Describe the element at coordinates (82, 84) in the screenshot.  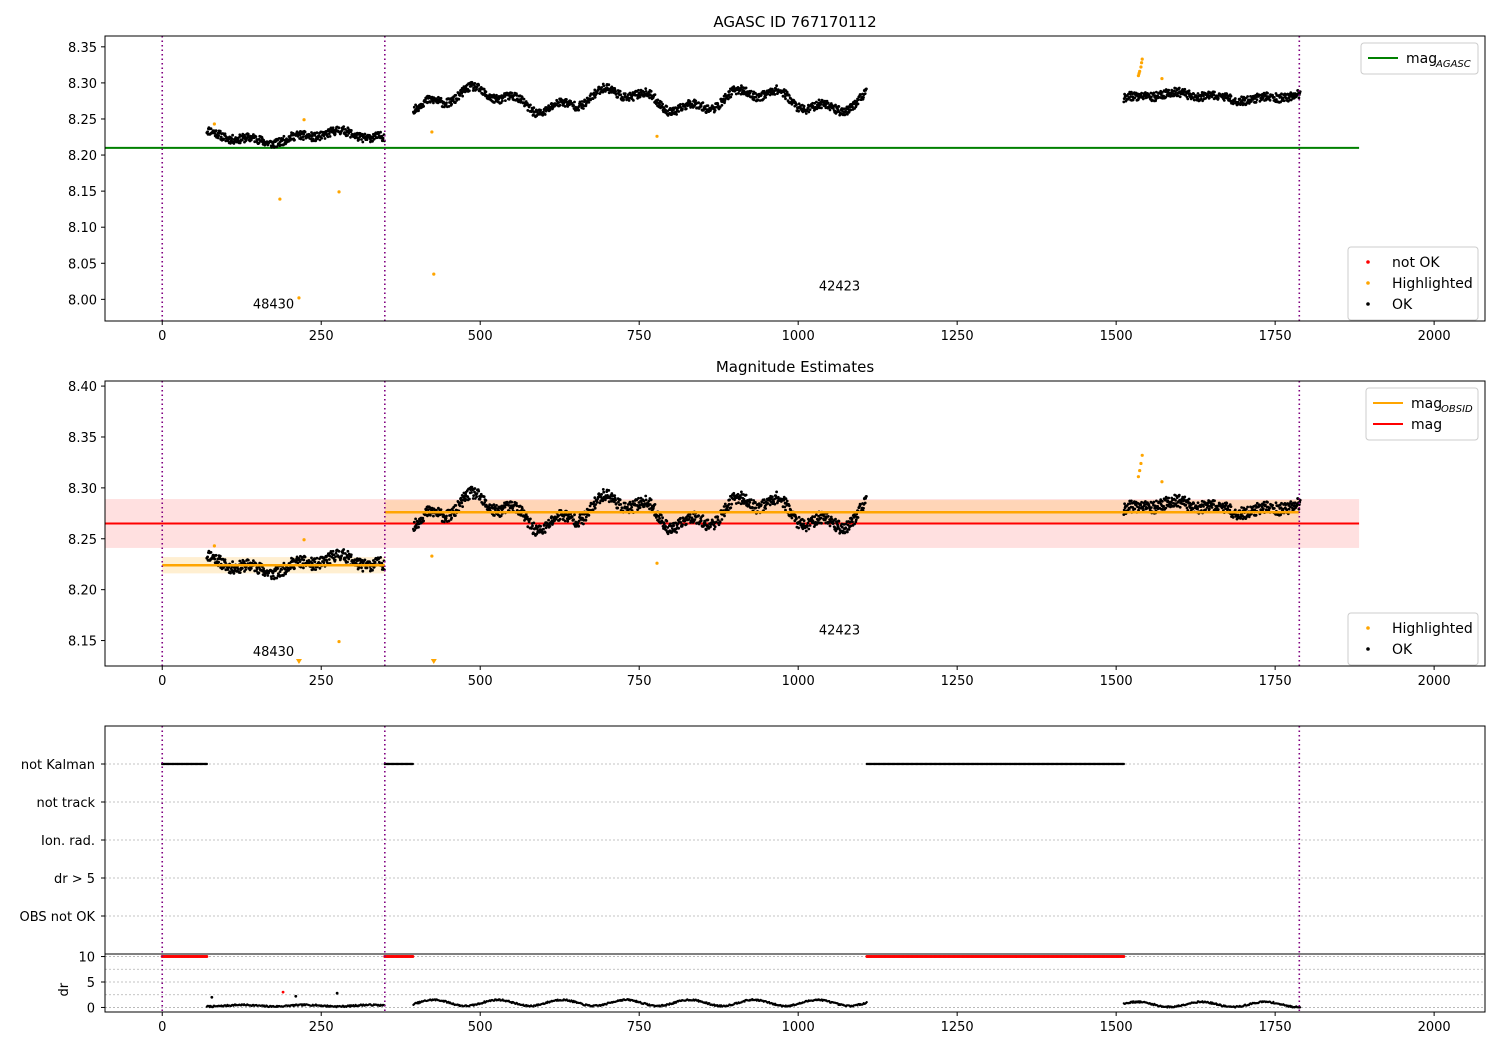
I see `y-tick-label: 8.30` at that location.